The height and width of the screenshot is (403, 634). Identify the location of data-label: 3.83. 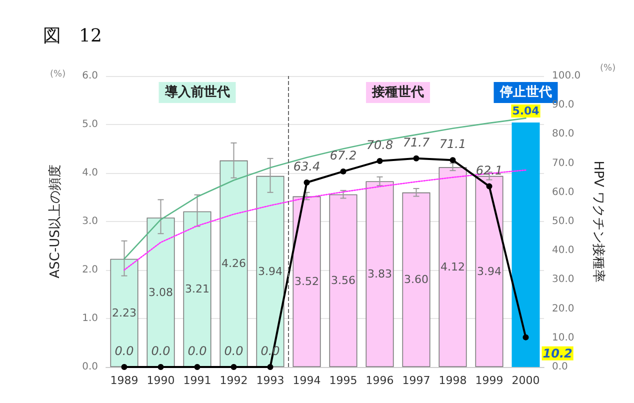
(380, 274).